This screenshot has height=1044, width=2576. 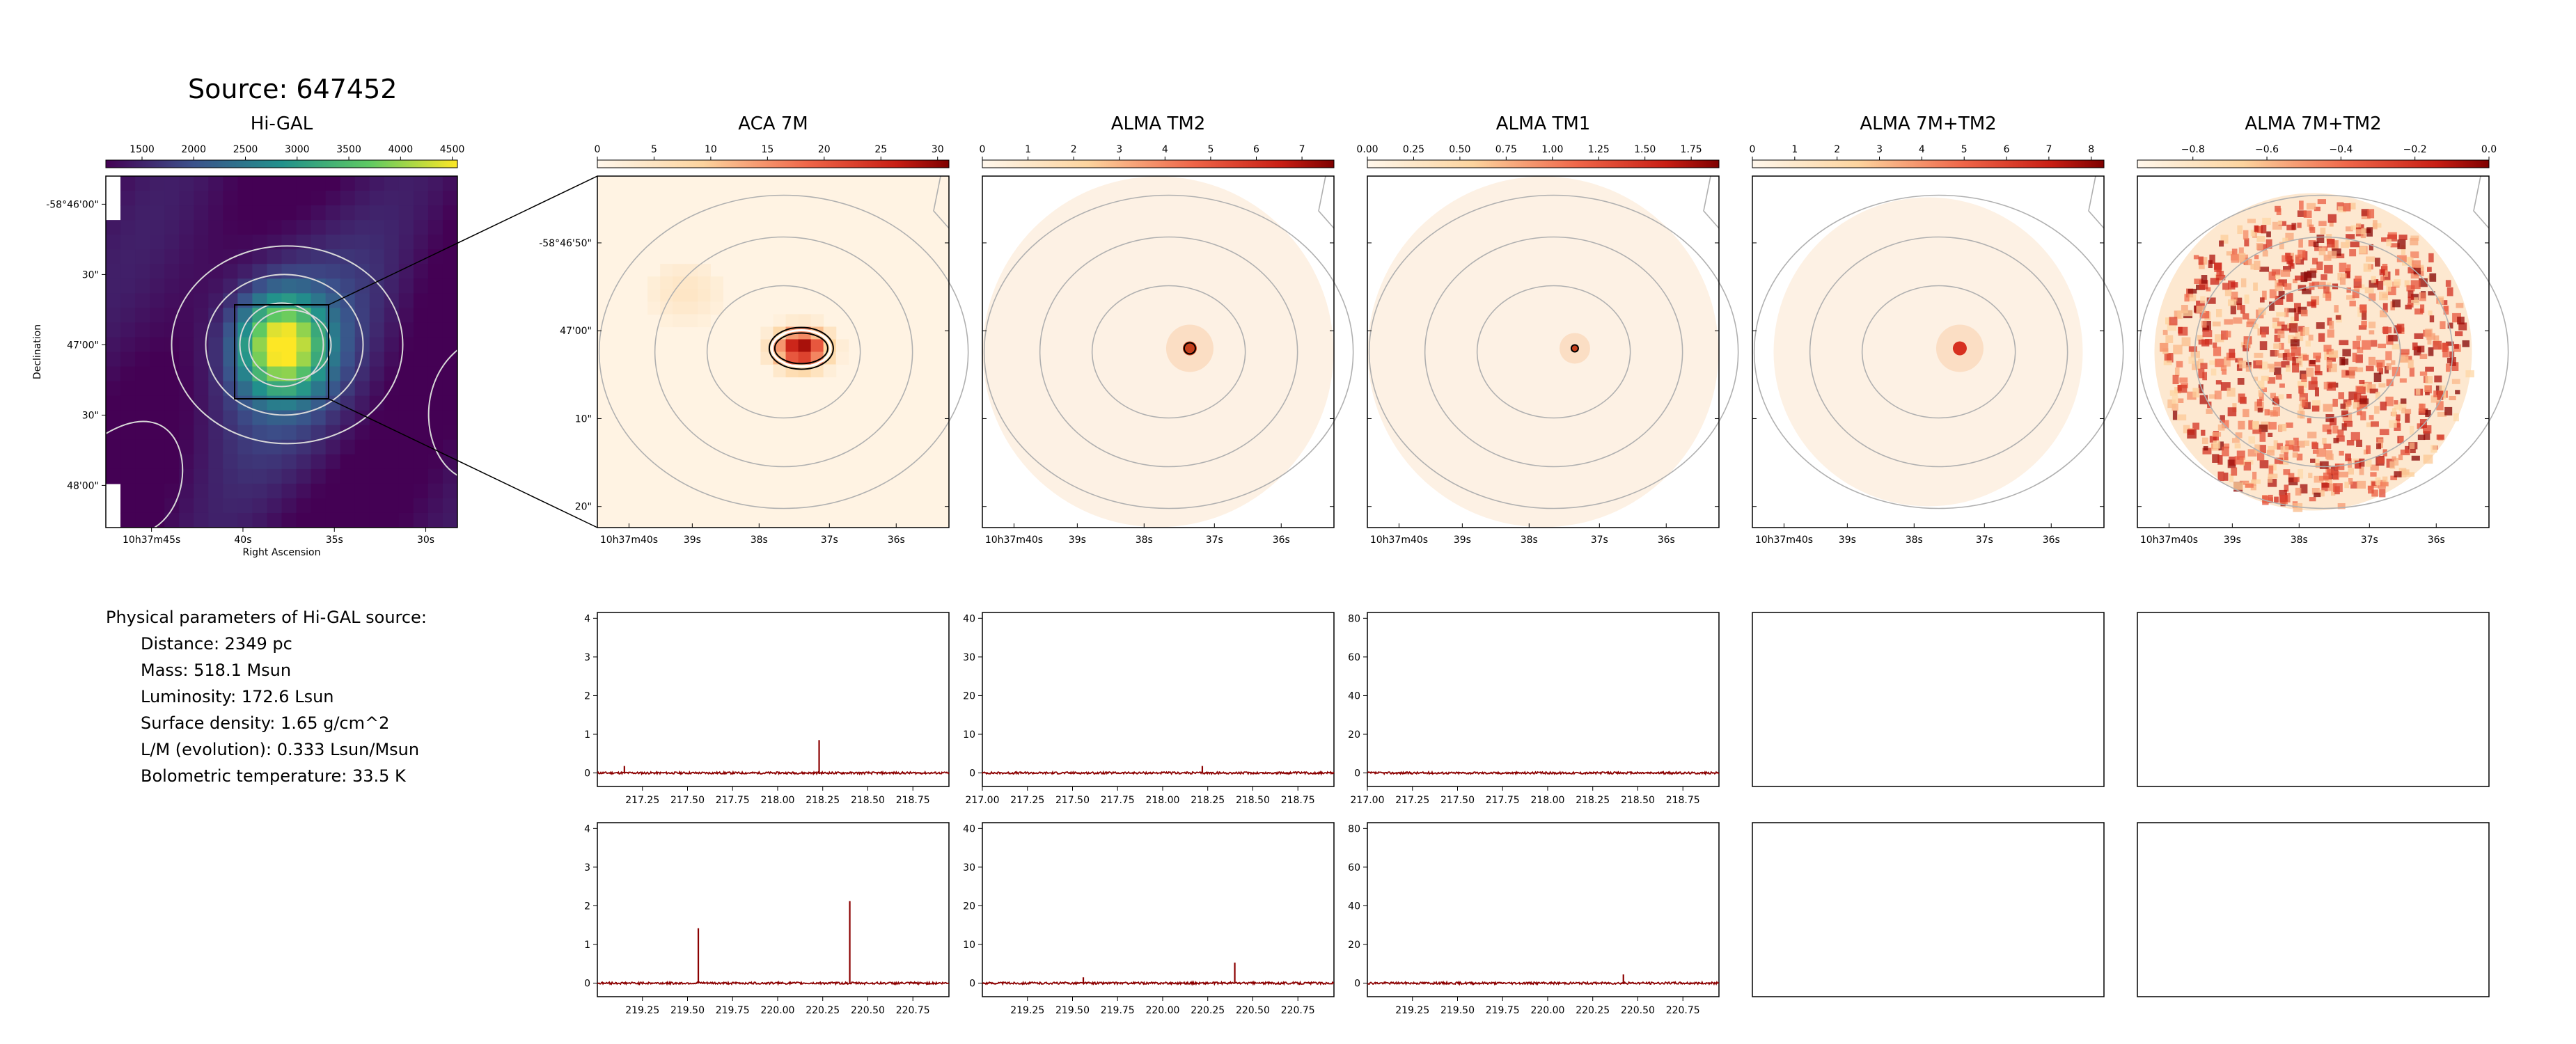 What do you see at coordinates (237, 696) in the screenshot?
I see `parameter-luminosity: Luminosity: 172.6 Lsun` at bounding box center [237, 696].